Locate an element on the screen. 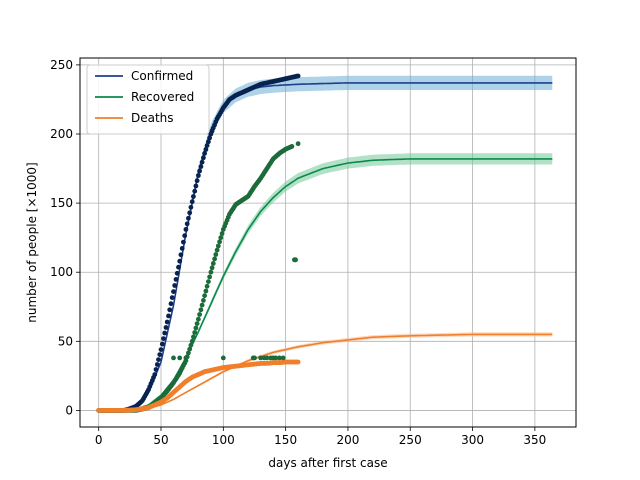  legend: Confirmed Recovered Deaths is located at coordinates (148, 99).